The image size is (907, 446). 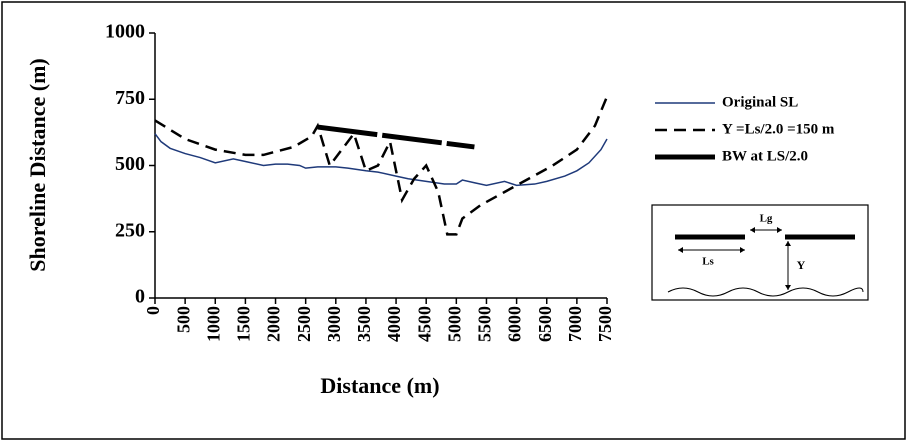 What do you see at coordinates (213, 324) in the screenshot?
I see `x-tick-label: 1000` at bounding box center [213, 324].